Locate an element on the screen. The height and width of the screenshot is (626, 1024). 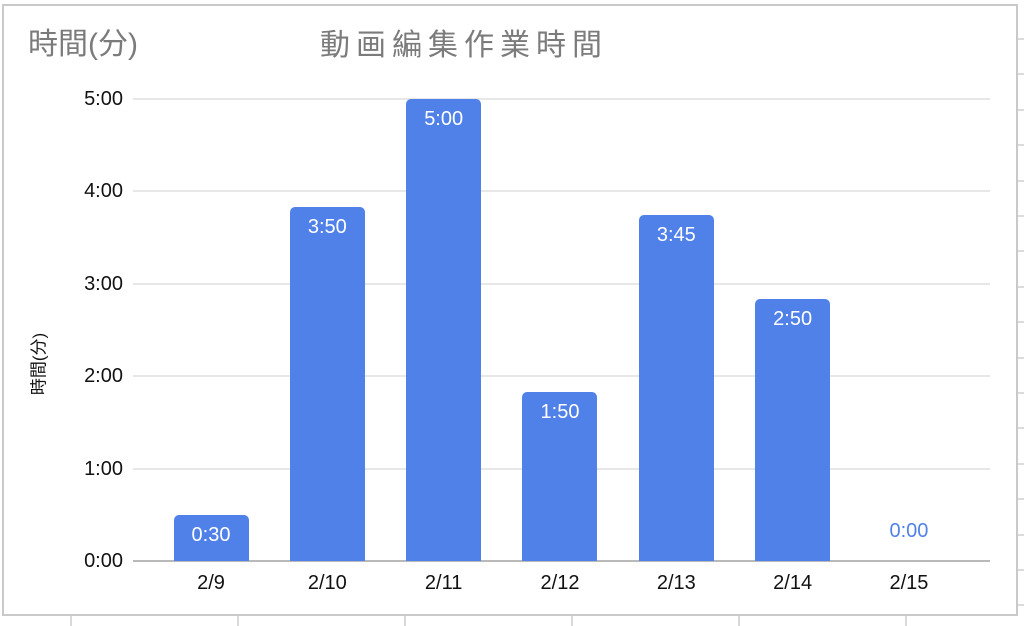
bar-value-label: 0:30 is located at coordinates (211, 534).